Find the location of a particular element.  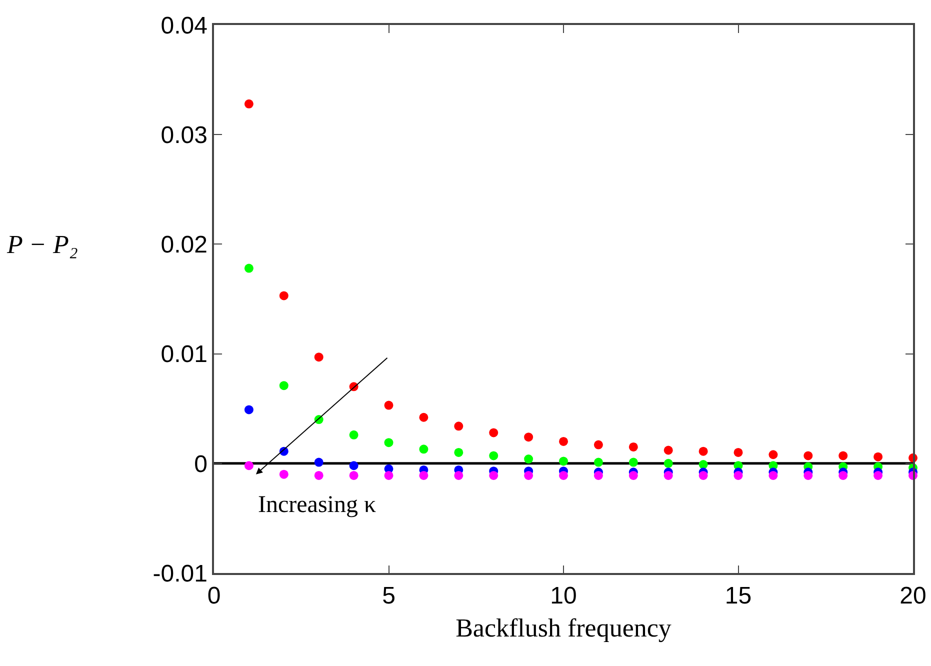

y-tick-label: 0 is located at coordinates (201, 464).